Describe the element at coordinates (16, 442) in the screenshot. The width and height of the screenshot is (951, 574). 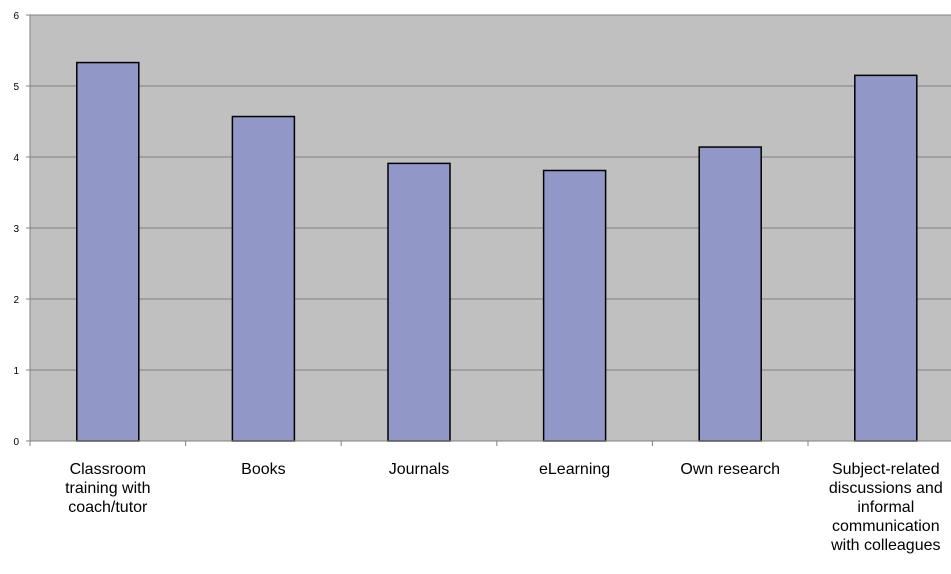
I see `y-tick-label: 0` at that location.